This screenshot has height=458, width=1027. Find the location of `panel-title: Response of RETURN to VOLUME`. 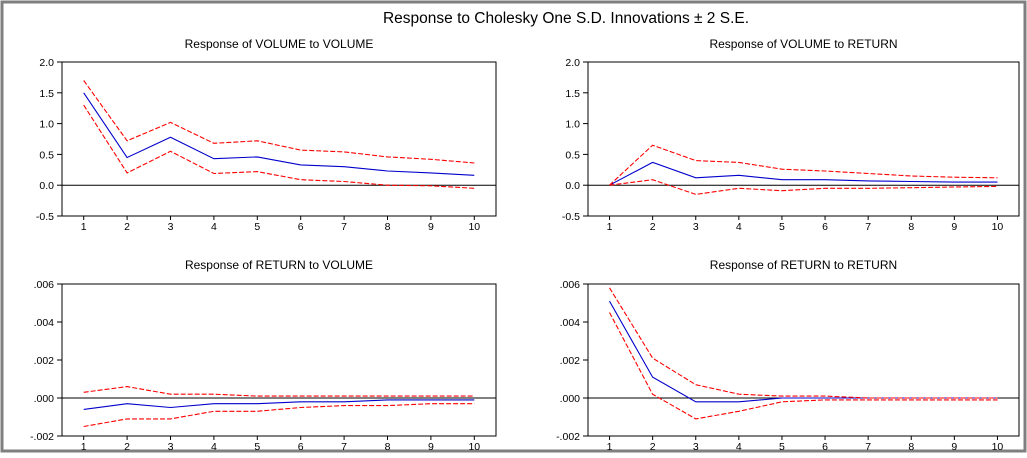

panel-title: Response of RETURN to VOLUME is located at coordinates (279, 265).